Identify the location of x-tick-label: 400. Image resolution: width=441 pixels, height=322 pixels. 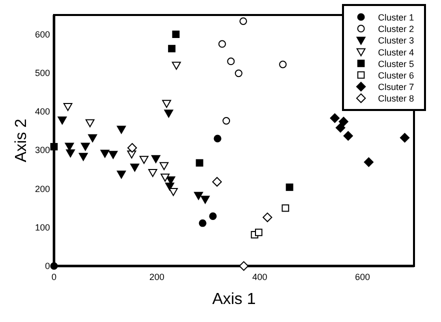
(260, 277).